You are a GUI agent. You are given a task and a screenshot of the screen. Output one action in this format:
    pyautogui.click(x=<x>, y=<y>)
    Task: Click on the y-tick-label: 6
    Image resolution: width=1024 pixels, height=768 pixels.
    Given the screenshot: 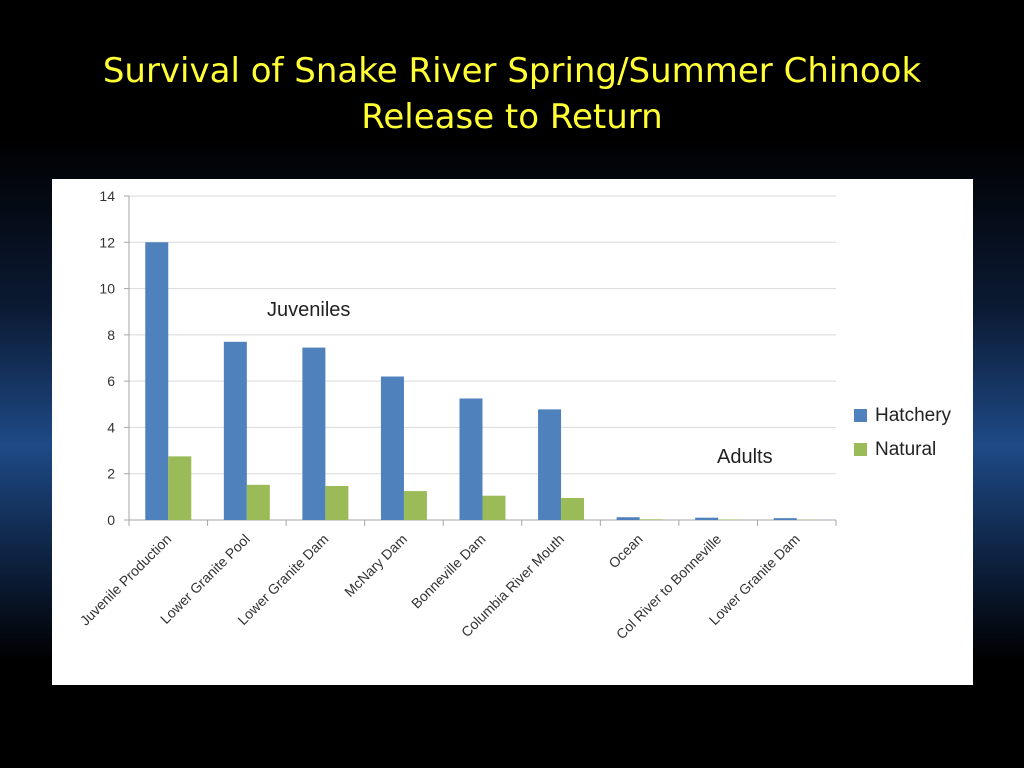 What is the action you would take?
    pyautogui.click(x=111, y=381)
    